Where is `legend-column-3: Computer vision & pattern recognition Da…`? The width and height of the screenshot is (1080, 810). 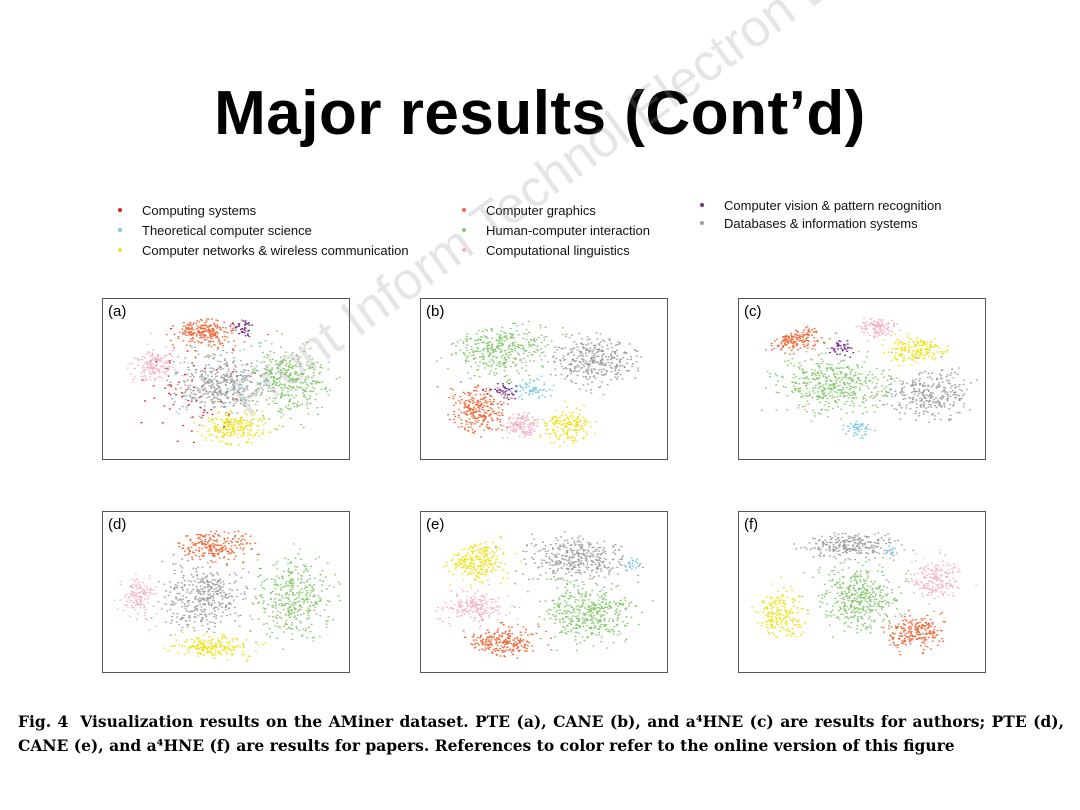
legend-column-3: Computer vision & pattern recognition Da… is located at coordinates (813, 214).